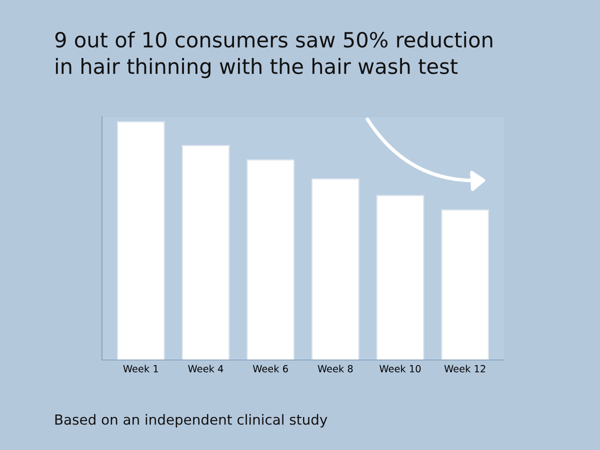  Describe the element at coordinates (140, 368) in the screenshot. I see `x-tick-label: Week 1` at that location.